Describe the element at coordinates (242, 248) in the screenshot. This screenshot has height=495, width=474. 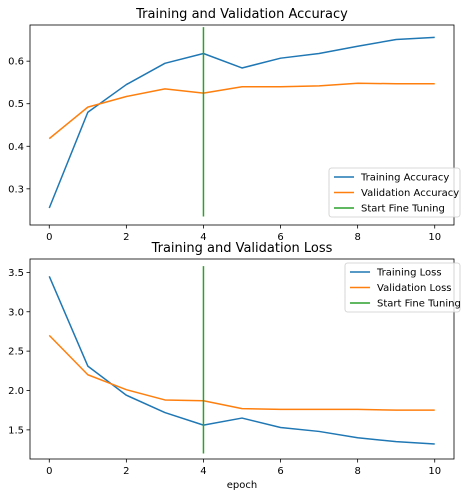
I see `chart-title: Training and Validation Loss` at that location.